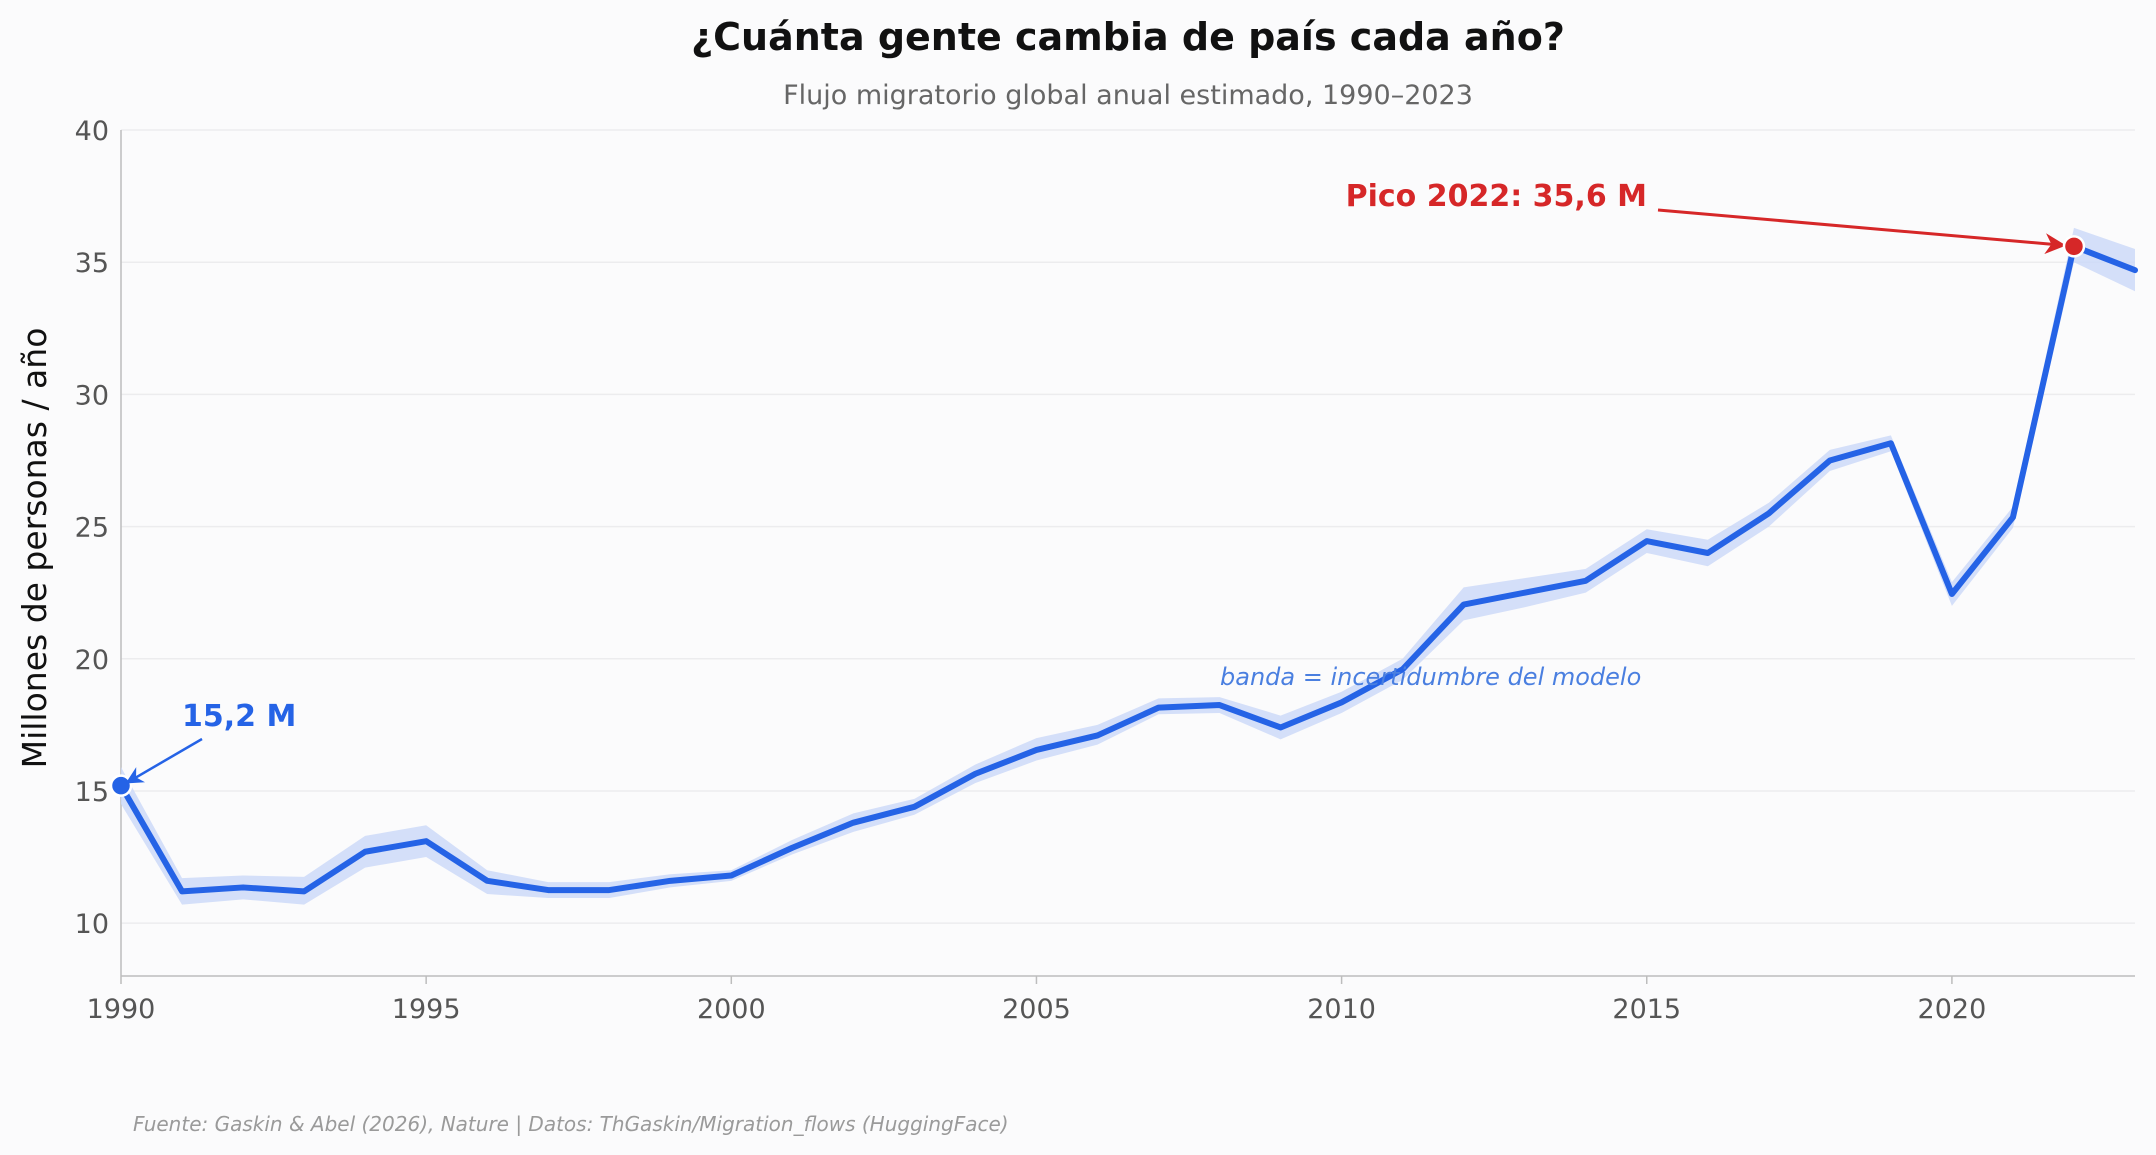  What do you see at coordinates (731, 876) in the screenshot?
I see `data-point-2000` at bounding box center [731, 876].